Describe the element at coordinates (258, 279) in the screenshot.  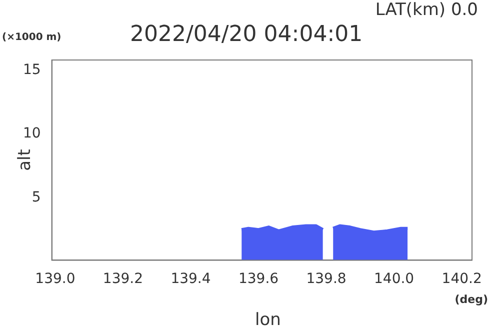
I see `x-tick-label: 139.6` at that location.